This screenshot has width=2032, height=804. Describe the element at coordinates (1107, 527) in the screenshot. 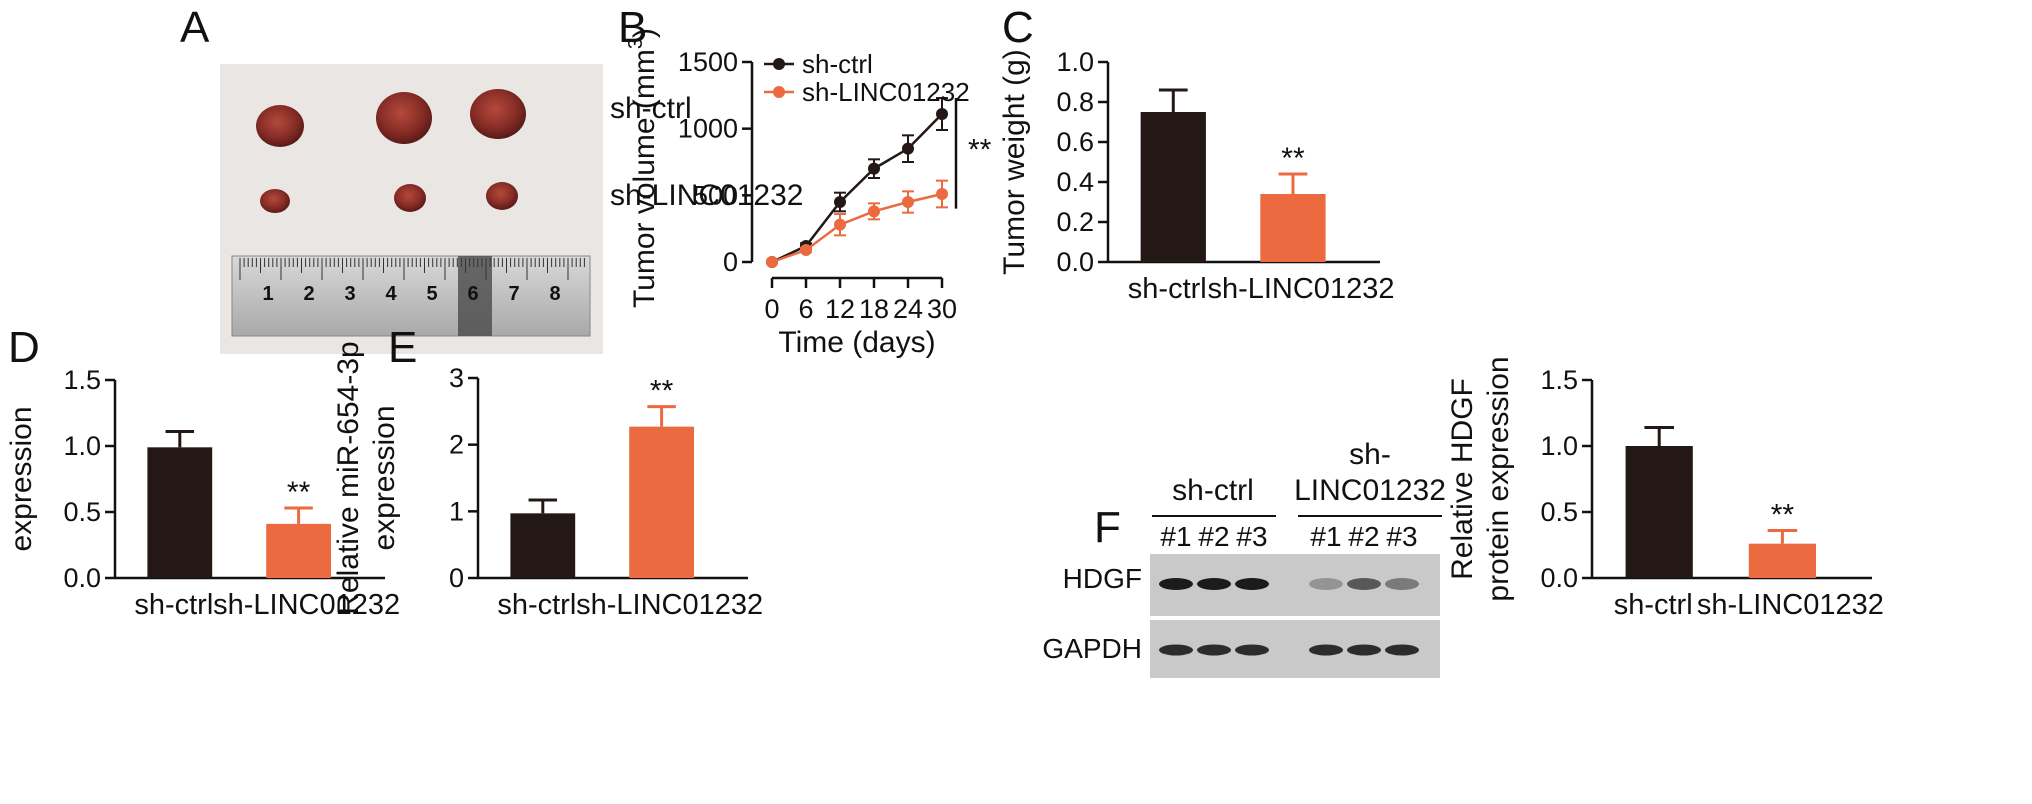

I see `panel-letter-f: F` at that location.